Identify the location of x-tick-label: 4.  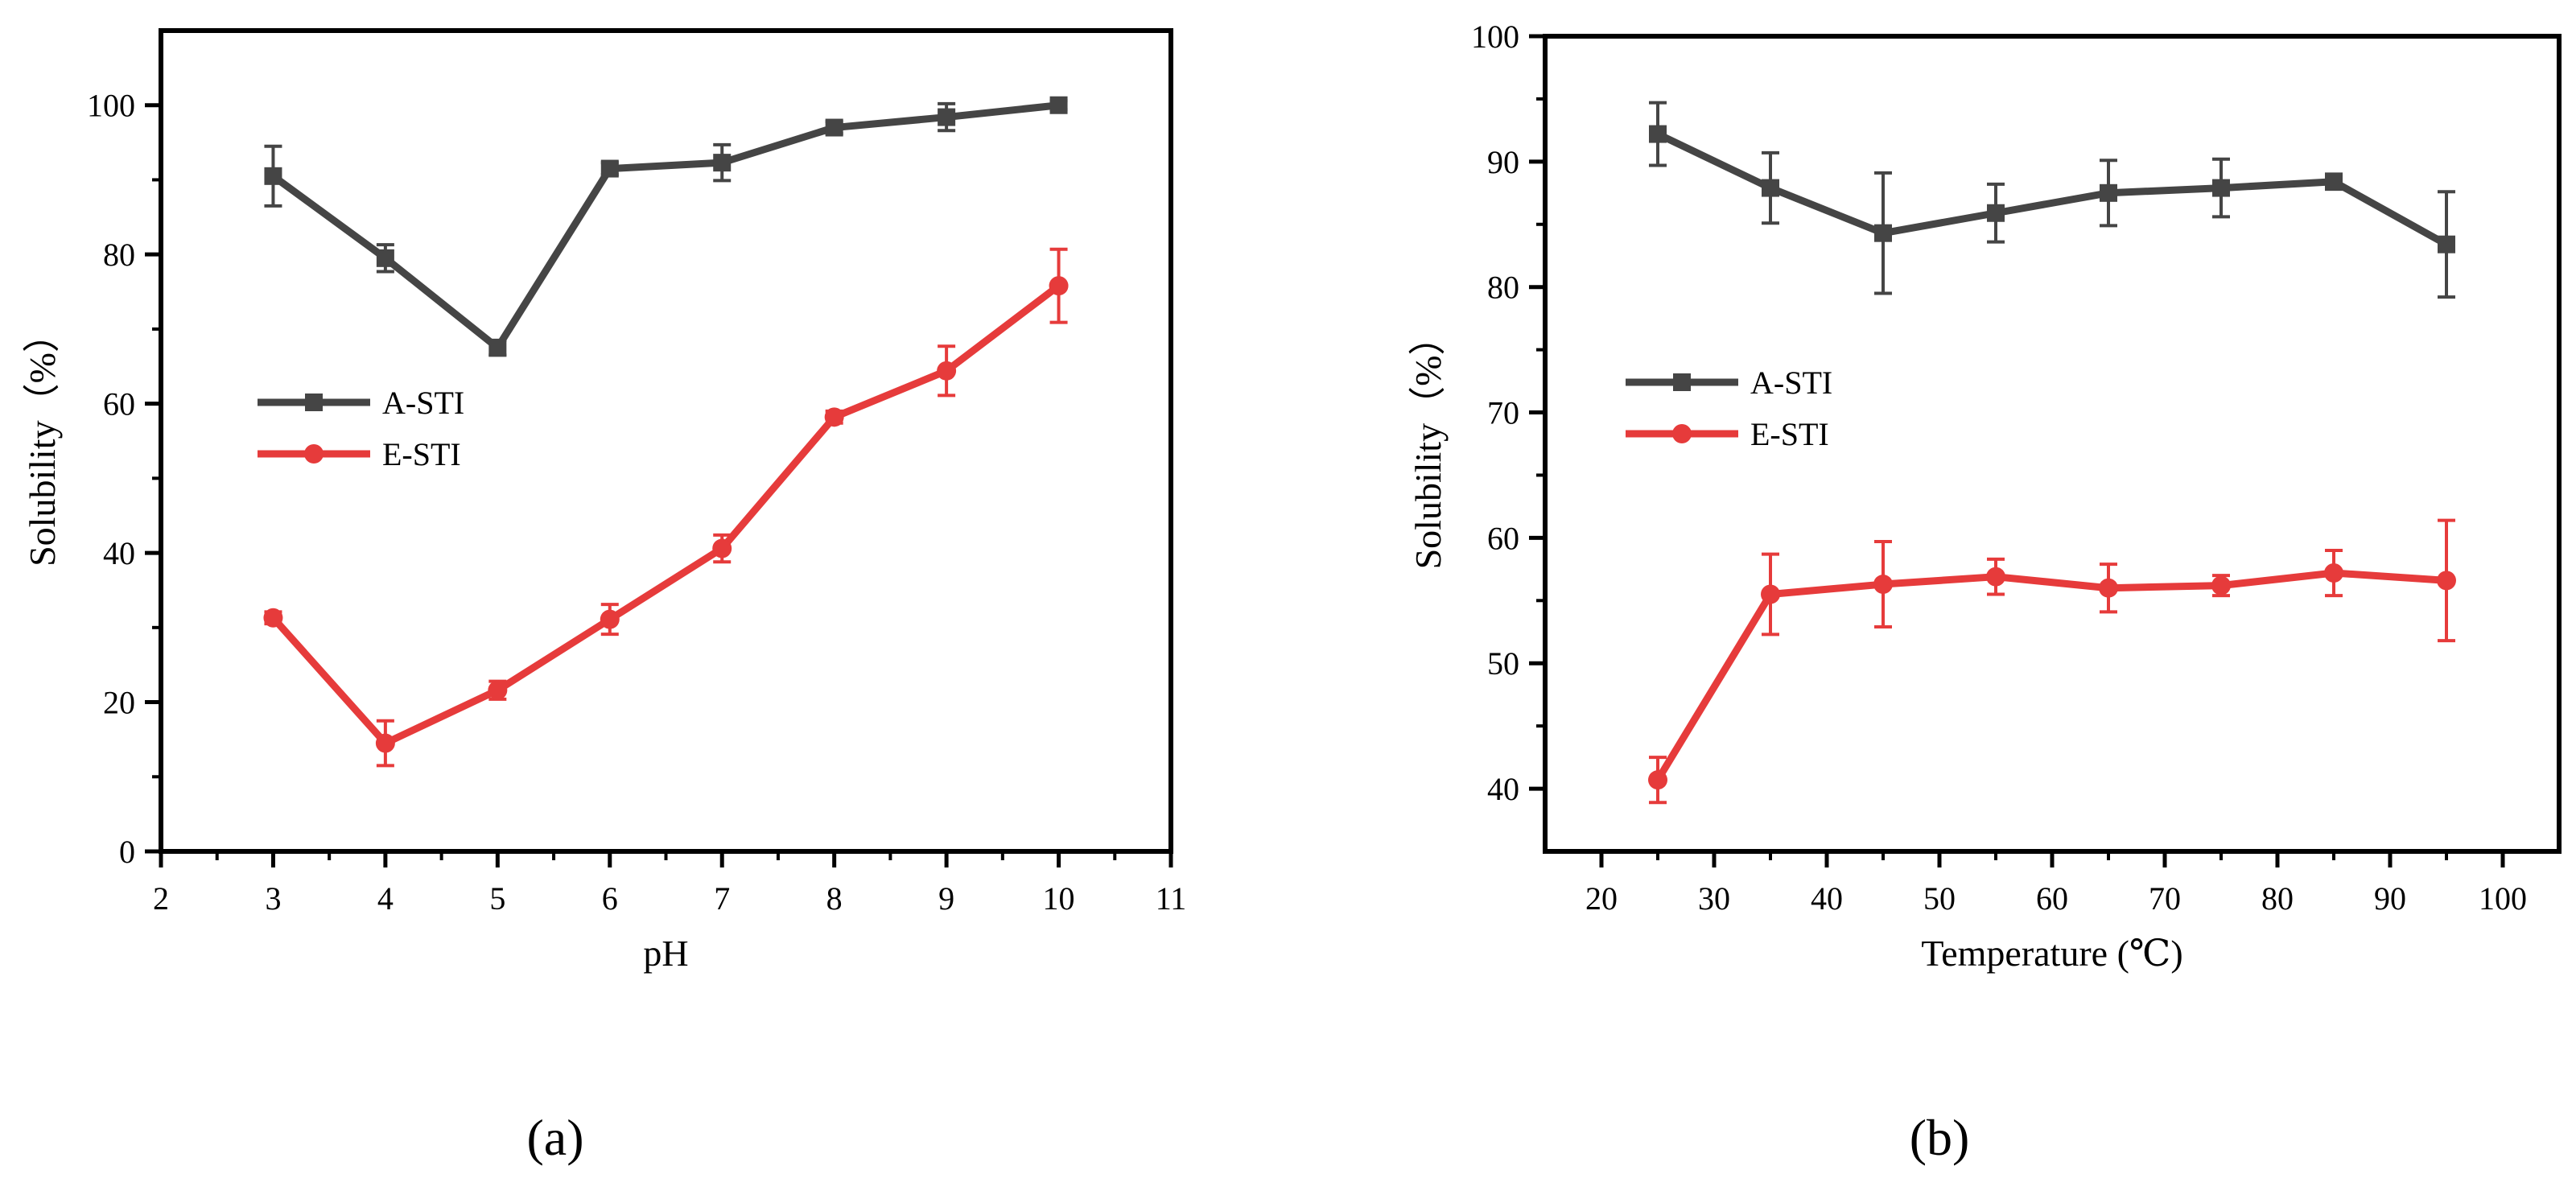
(385, 899).